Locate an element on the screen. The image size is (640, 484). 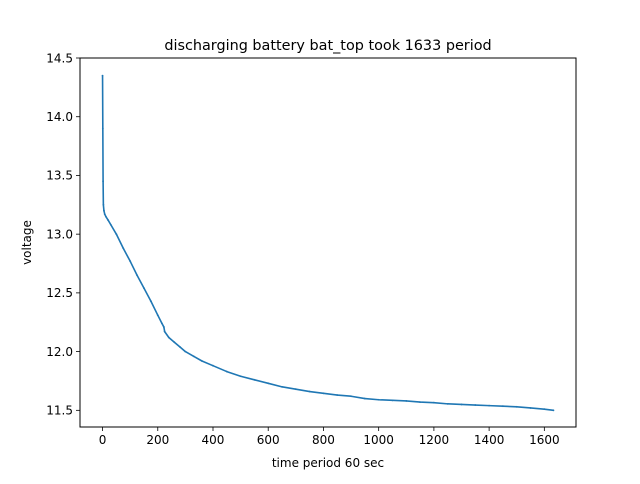
y-tick-label: 11.5 is located at coordinates (59, 411).